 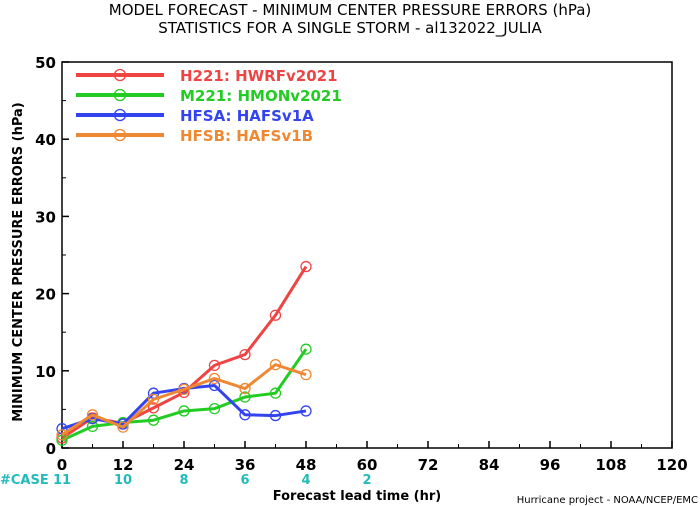 What do you see at coordinates (123, 465) in the screenshot?
I see `x-tick-label: 12` at bounding box center [123, 465].